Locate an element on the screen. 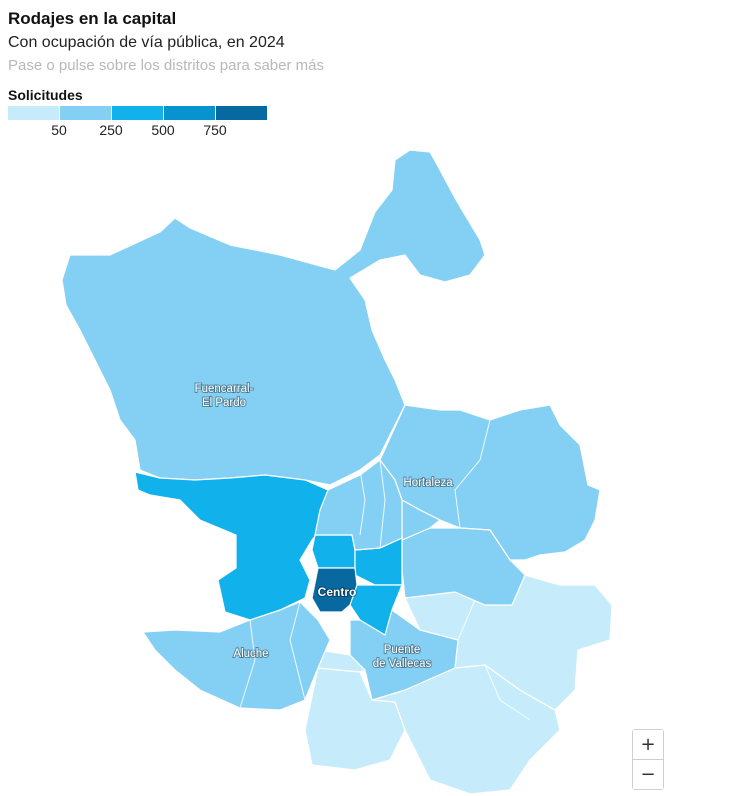 The width and height of the screenshot is (752, 796). map-title: Rodajes en la capital is located at coordinates (92, 18).